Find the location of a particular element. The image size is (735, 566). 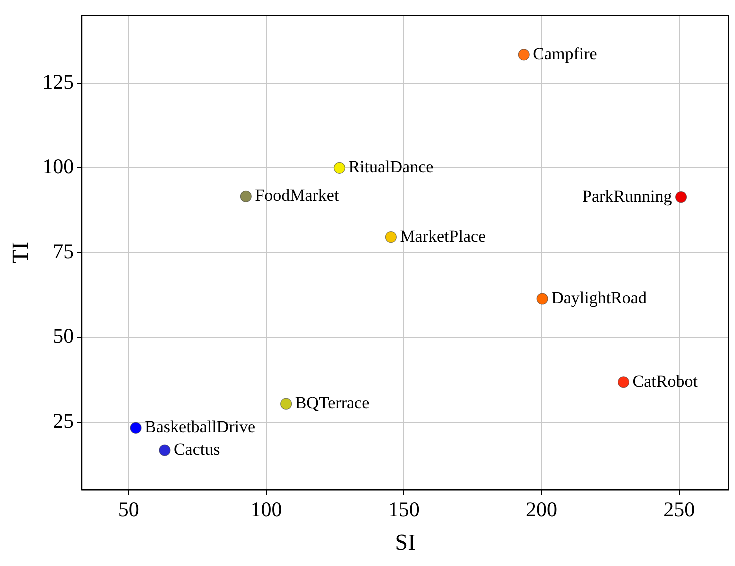

x-tick-label: 50 is located at coordinates (129, 509).